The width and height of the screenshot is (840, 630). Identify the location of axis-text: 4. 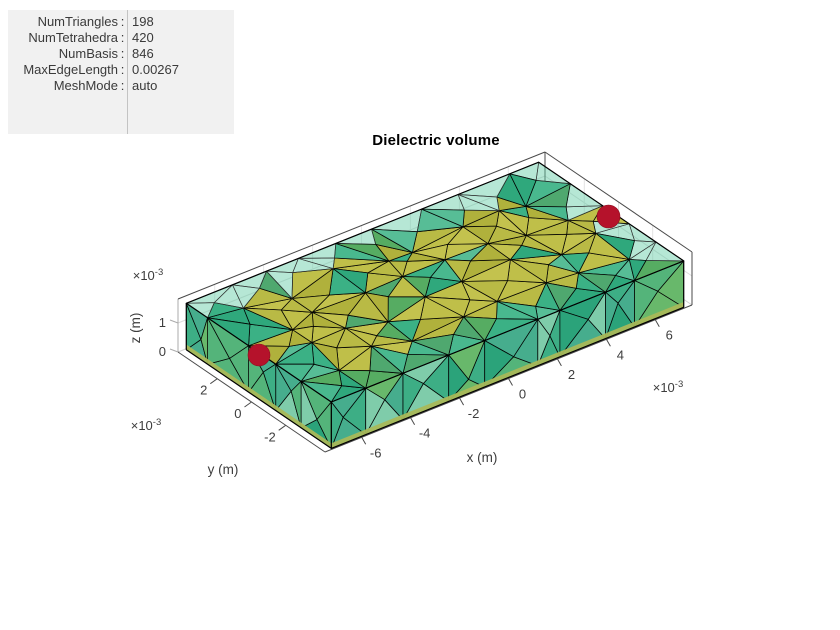
(620, 354).